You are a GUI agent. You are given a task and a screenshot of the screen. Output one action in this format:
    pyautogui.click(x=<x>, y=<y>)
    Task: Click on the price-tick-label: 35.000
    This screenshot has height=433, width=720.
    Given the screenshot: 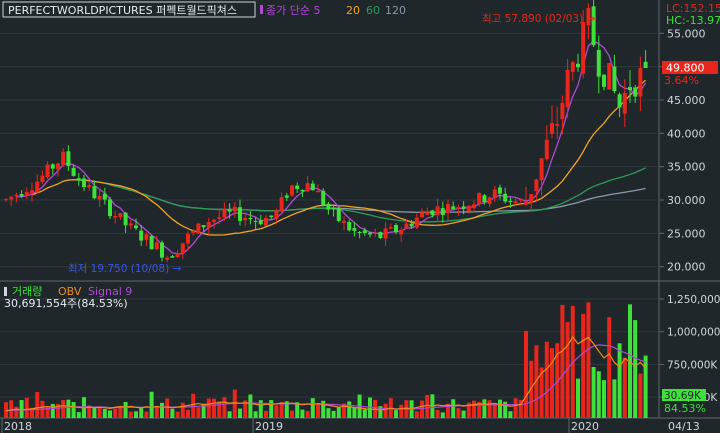 What is the action you would take?
    pyautogui.click(x=686, y=167)
    